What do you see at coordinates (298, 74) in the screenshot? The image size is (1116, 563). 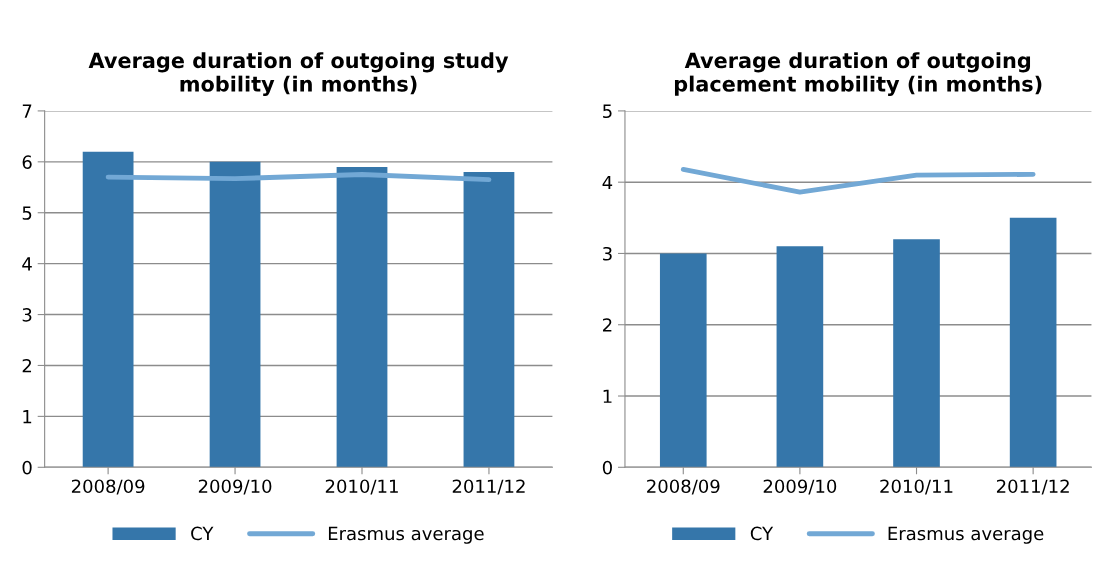 I see `chart-title: Average duration of outgoing study mobility (in months)` at bounding box center [298, 74].